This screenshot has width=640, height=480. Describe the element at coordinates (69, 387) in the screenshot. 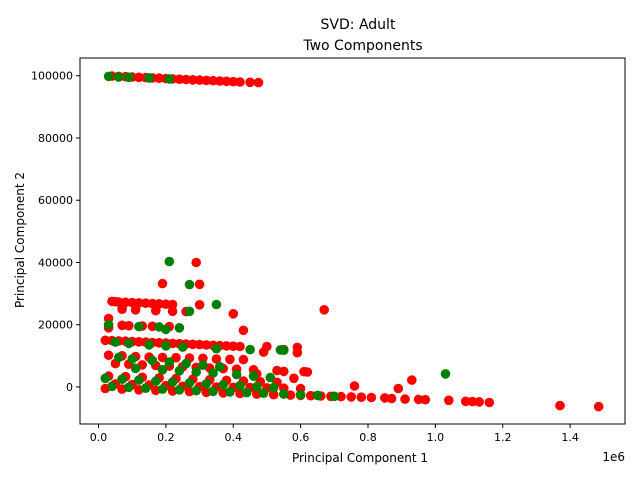

I see `y-tick-label: 0` at that location.